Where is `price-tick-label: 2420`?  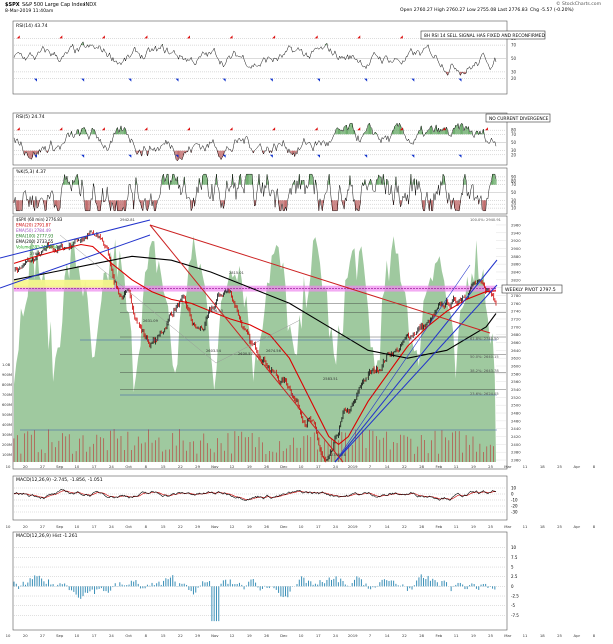
price-tick-label: 2420 is located at coordinates (516, 436).